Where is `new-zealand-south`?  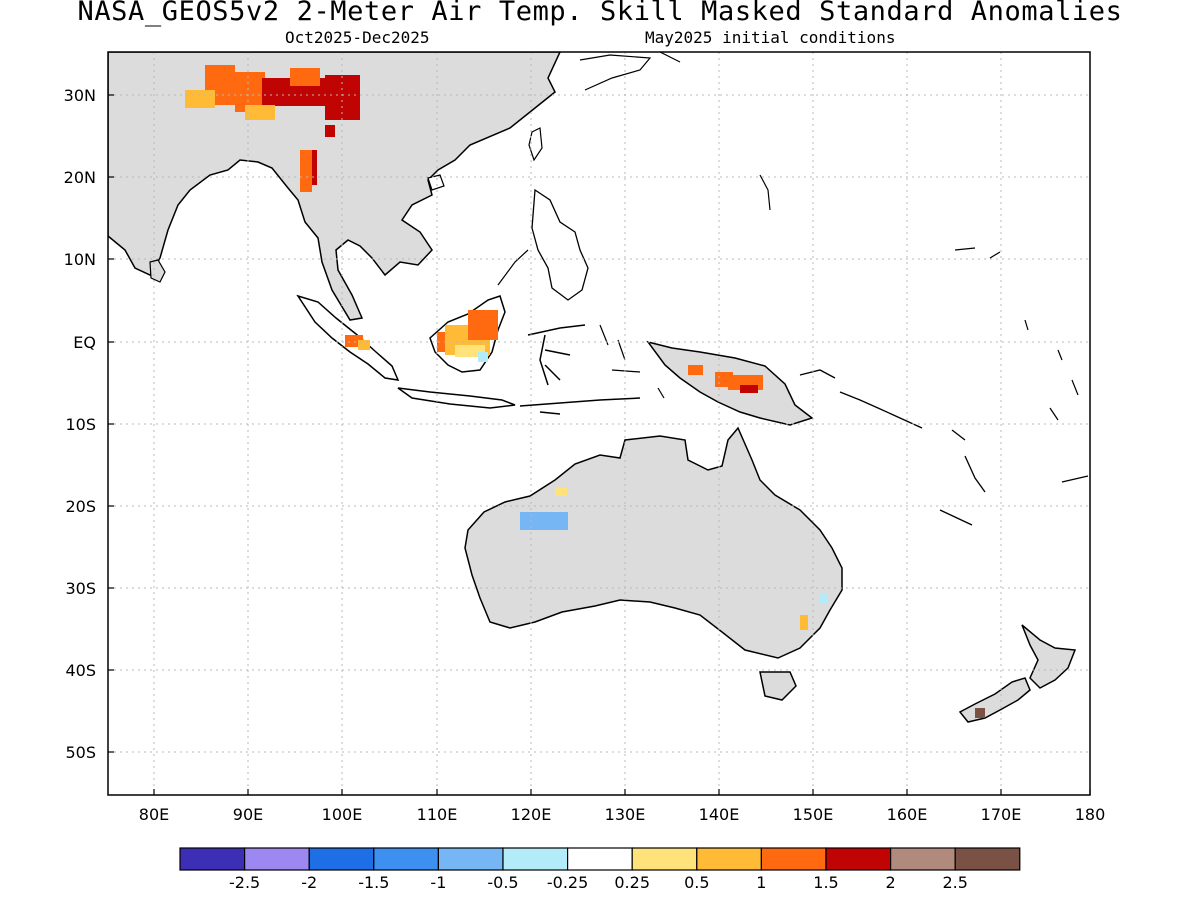
new-zealand-south is located at coordinates (994, 700).